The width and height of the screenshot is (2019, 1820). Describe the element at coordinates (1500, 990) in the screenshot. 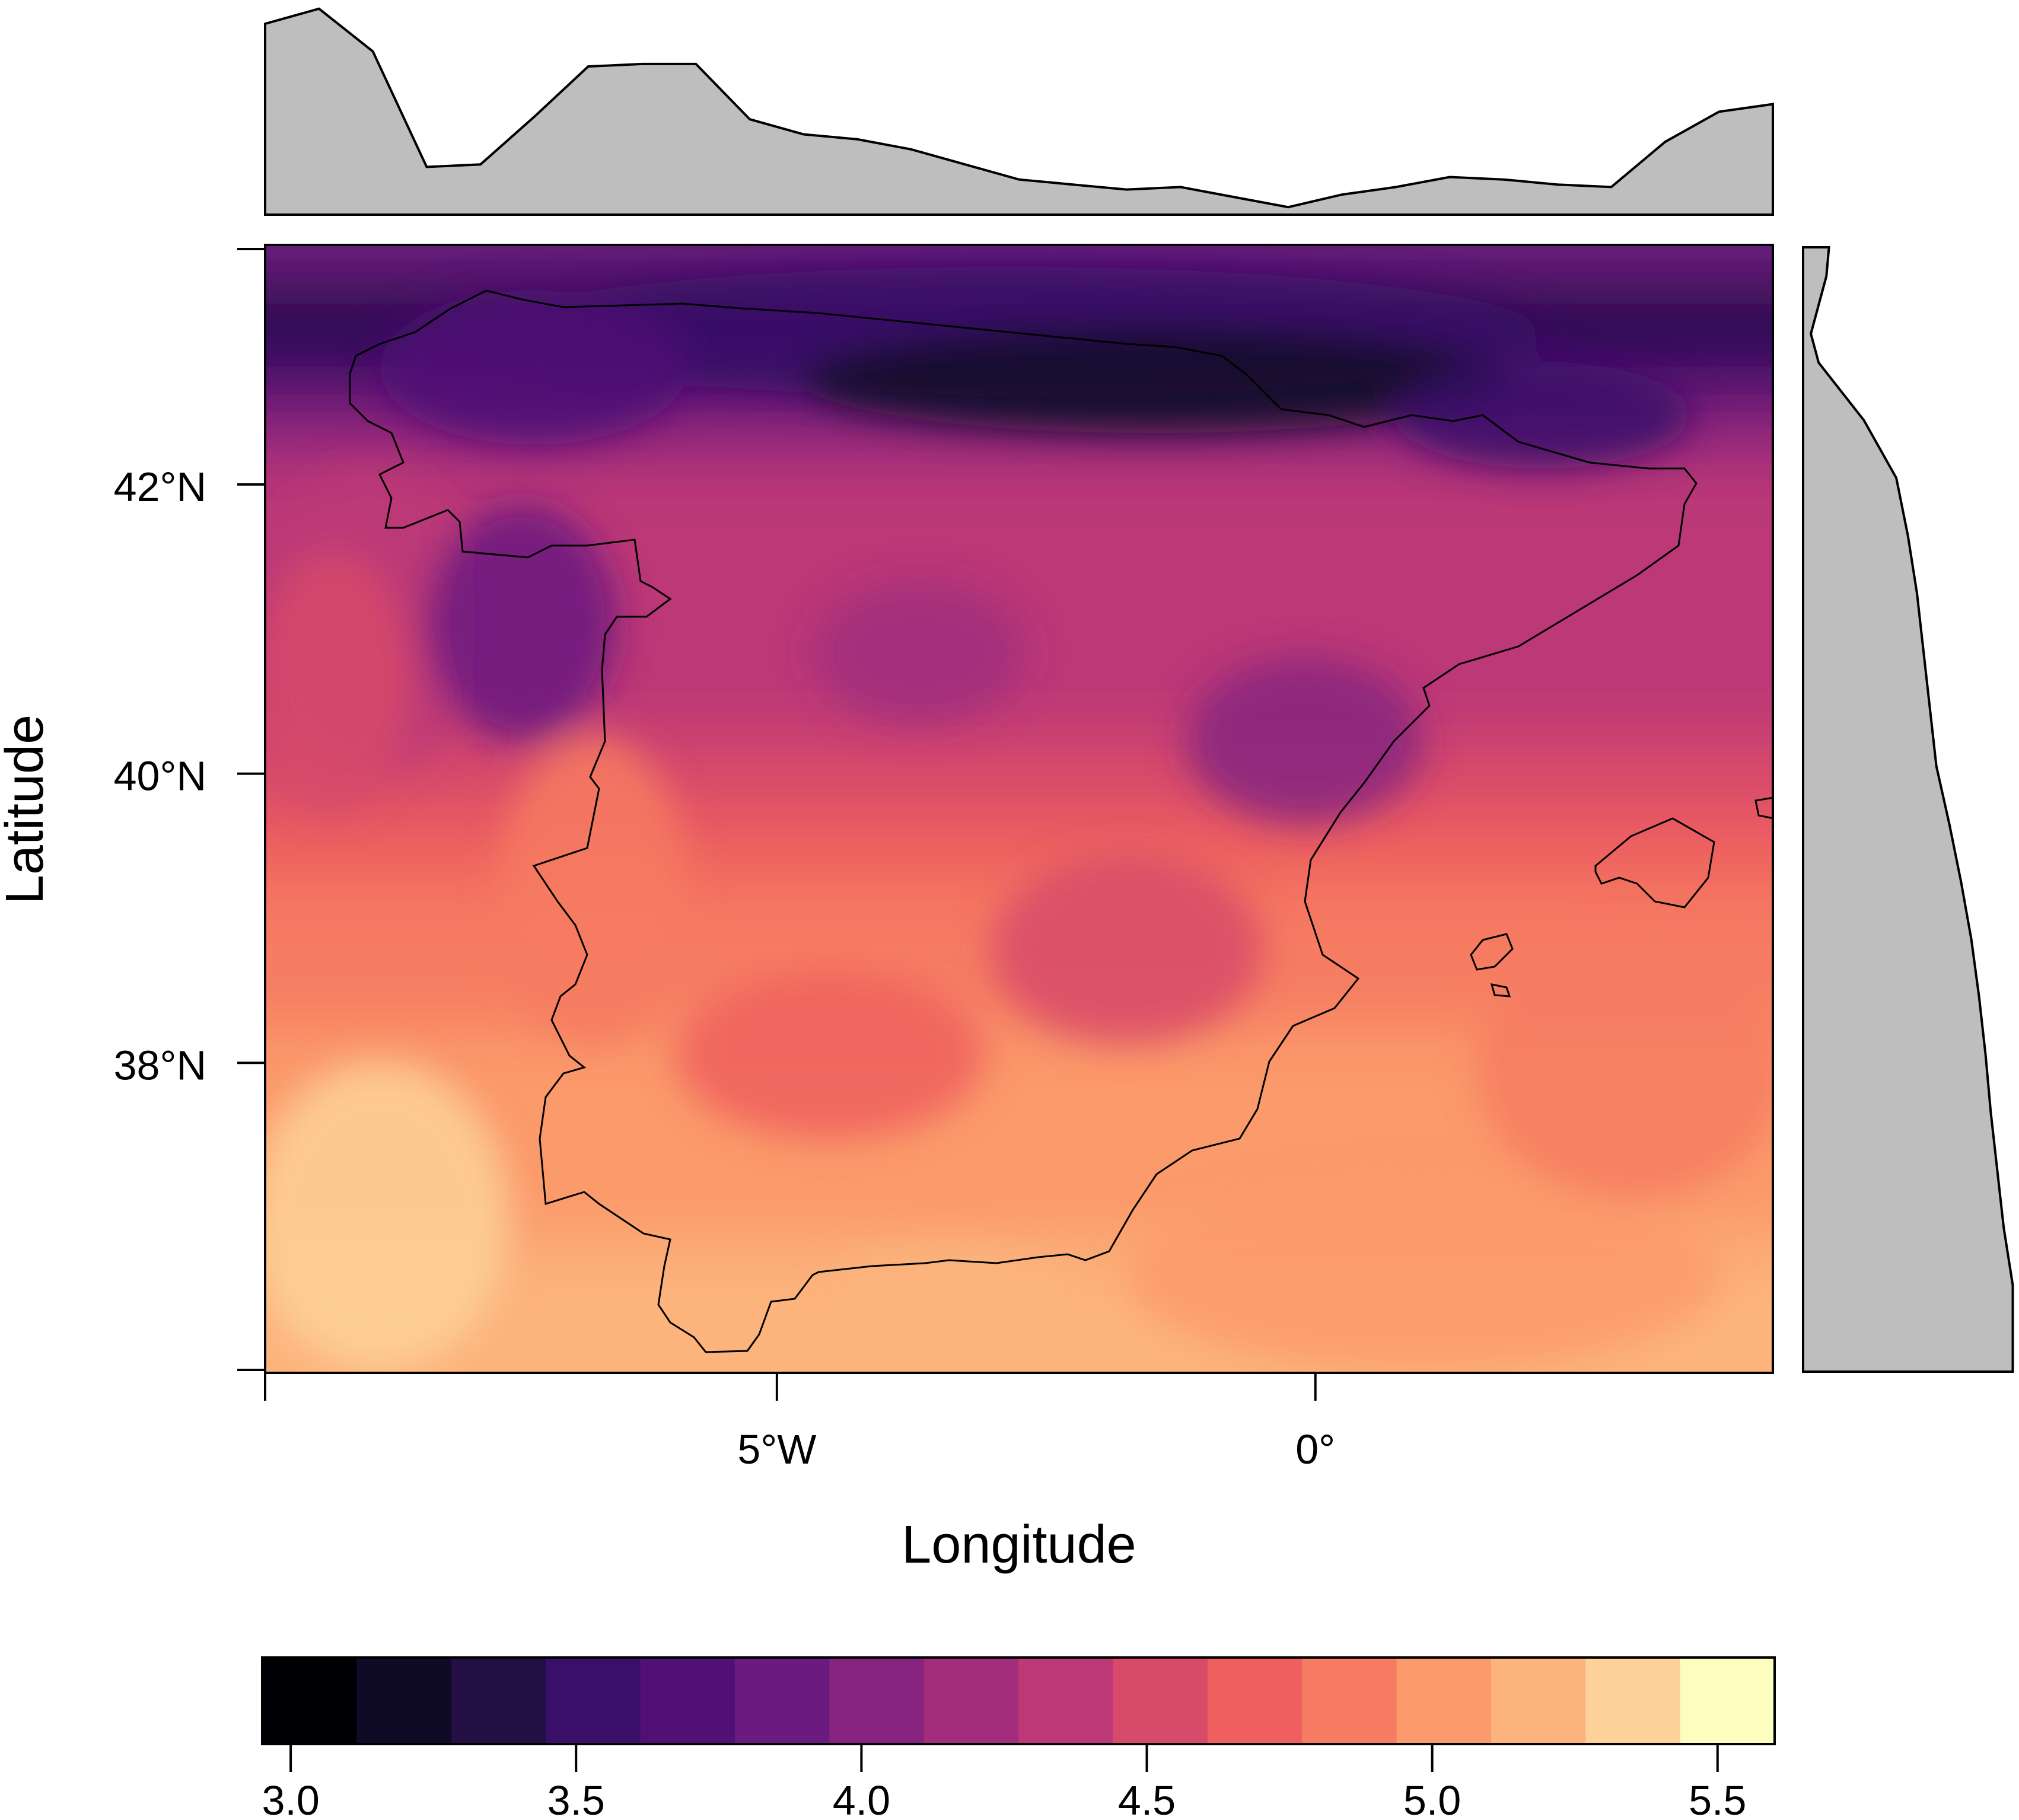

I see `coastline-formentera` at that location.